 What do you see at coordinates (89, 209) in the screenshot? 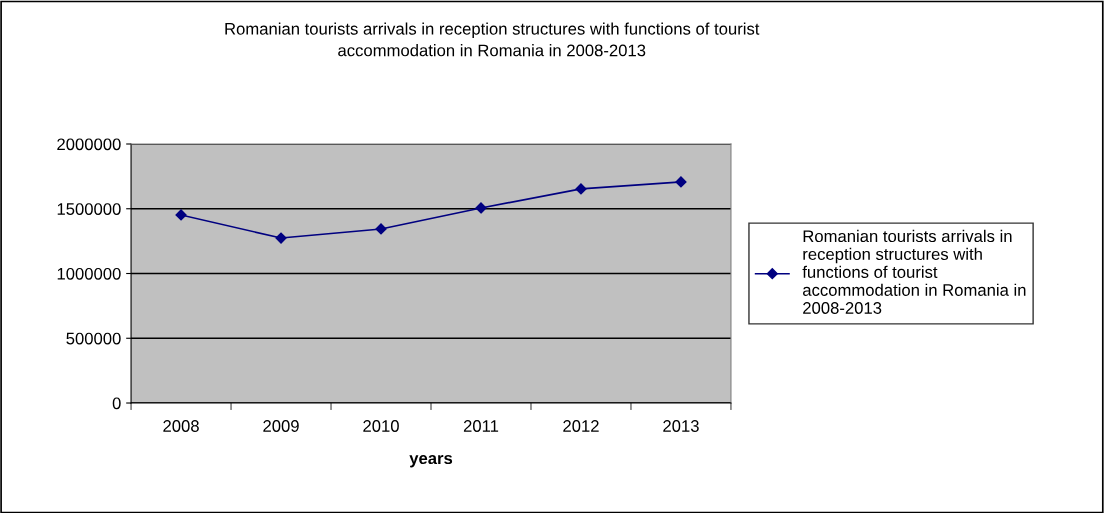
I see `y-tick-label: 1500000` at bounding box center [89, 209].